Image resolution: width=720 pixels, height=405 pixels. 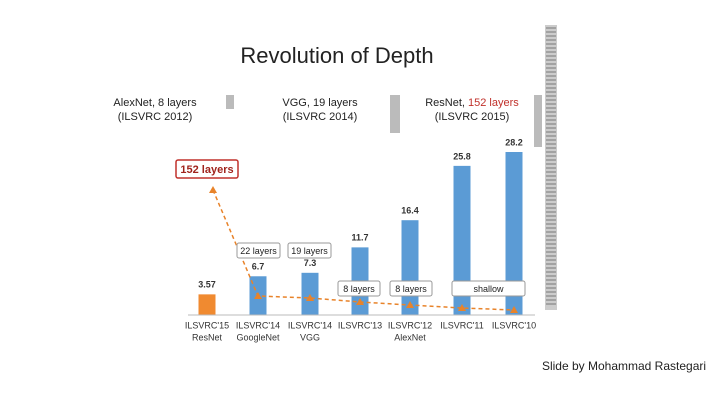 What do you see at coordinates (258, 337) in the screenshot?
I see `x-tick-sublabel: GoogleNet` at bounding box center [258, 337].